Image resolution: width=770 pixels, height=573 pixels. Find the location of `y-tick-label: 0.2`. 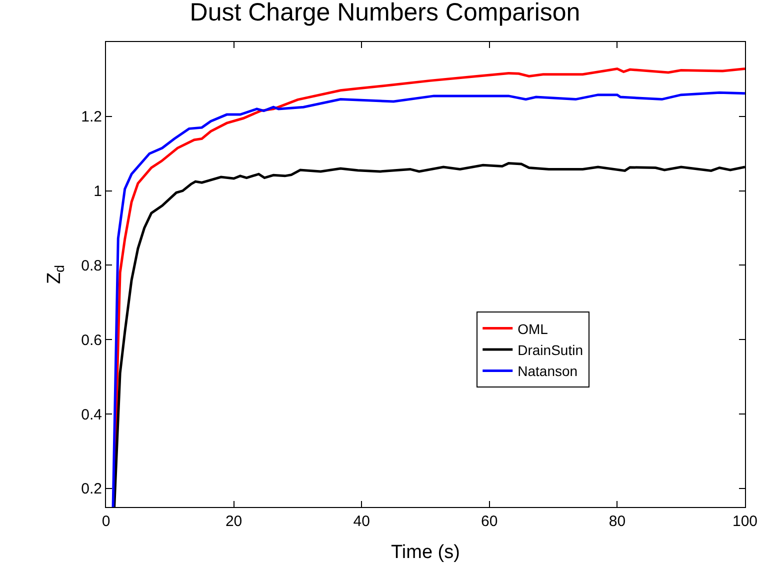

y-tick-label: 0.2 is located at coordinates (91, 489).